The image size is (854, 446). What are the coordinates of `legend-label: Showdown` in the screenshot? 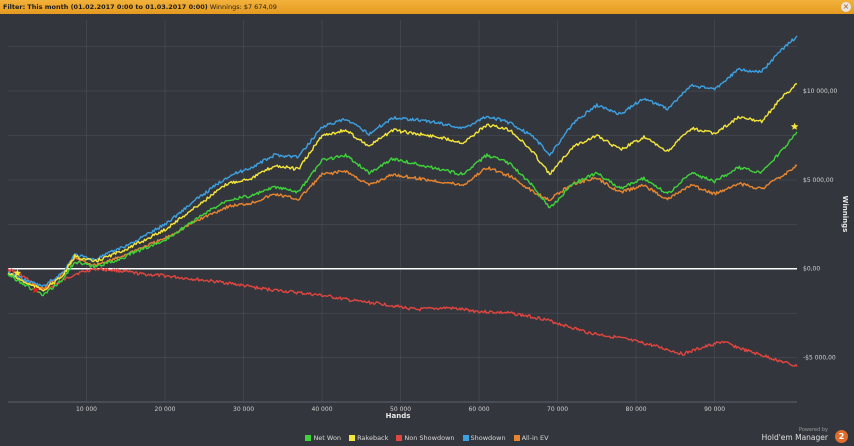 It's located at (488, 438).